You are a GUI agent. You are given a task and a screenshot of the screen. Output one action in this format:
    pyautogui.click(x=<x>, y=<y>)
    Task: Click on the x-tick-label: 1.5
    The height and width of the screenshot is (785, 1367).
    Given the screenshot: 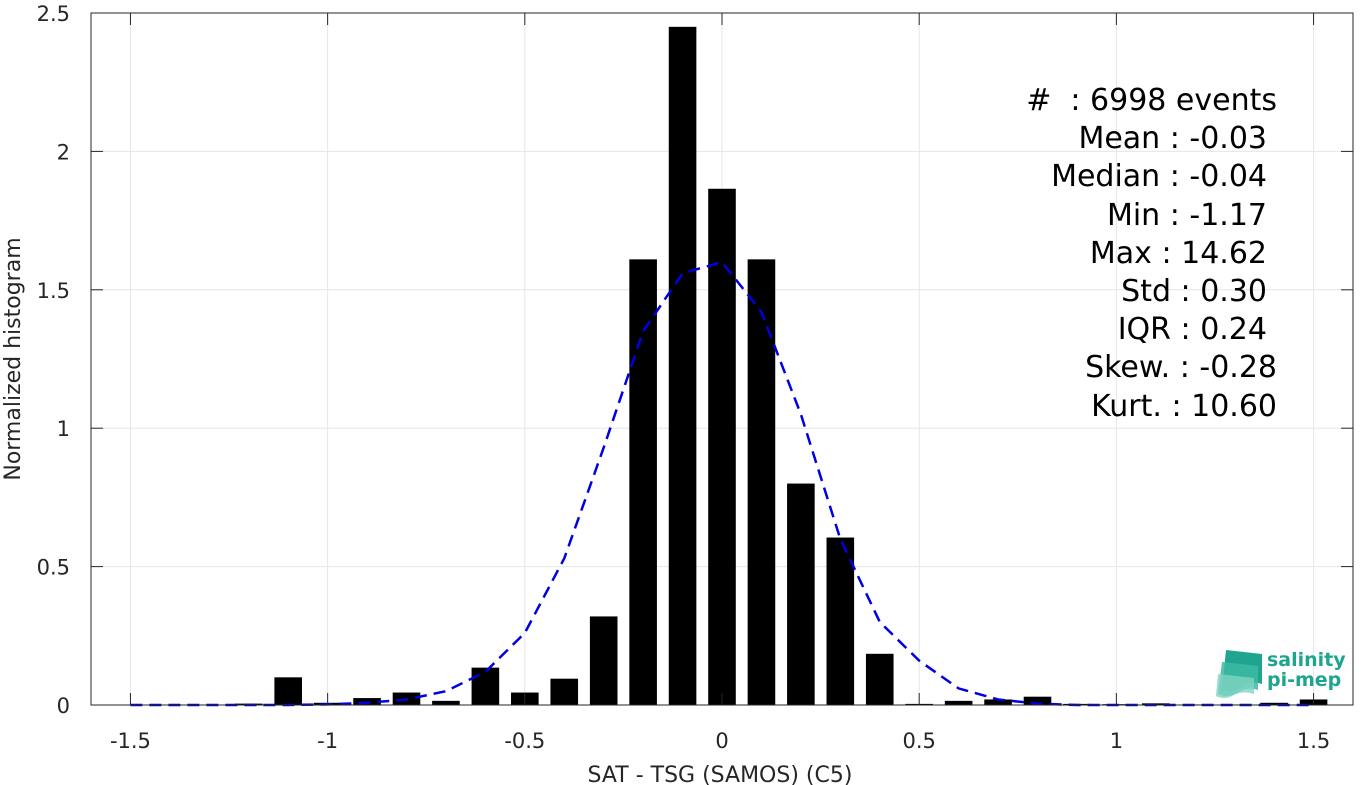 What is the action you would take?
    pyautogui.click(x=1313, y=741)
    